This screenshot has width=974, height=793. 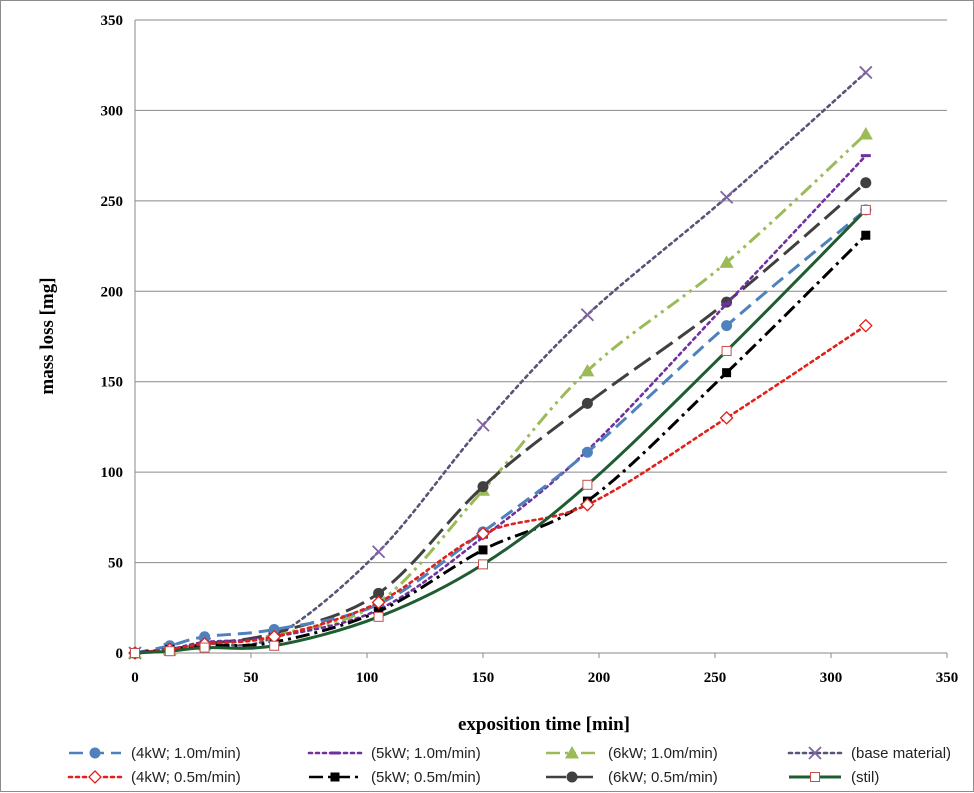 I want to click on x-tick-label: 150, so click(x=483, y=678).